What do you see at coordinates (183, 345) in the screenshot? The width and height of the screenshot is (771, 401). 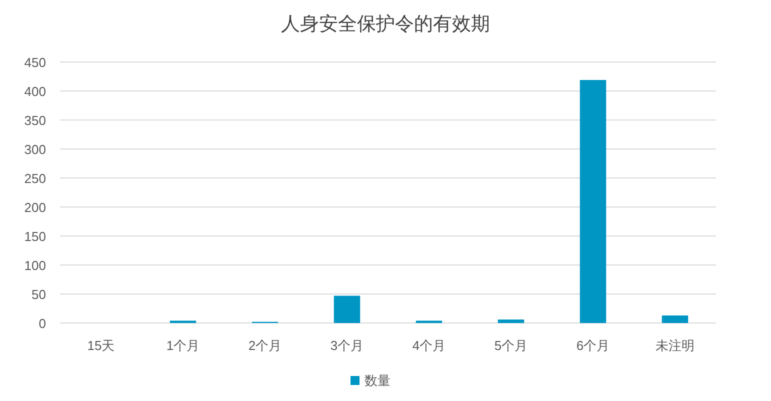 I see `x-tick-label: 1个月` at bounding box center [183, 345].